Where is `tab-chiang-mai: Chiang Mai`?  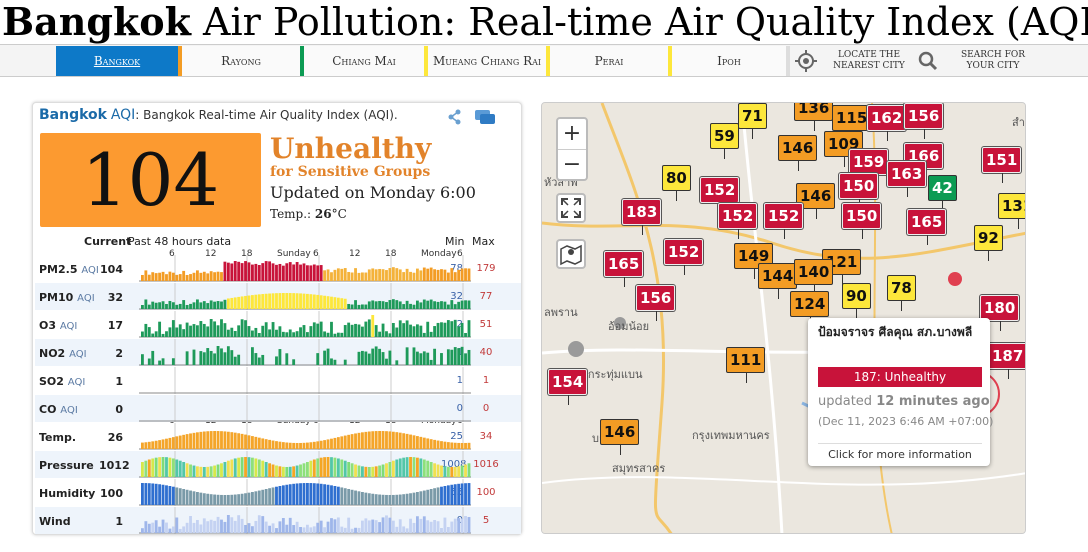 tab-chiang-mai: Chiang Mai is located at coordinates (366, 61).